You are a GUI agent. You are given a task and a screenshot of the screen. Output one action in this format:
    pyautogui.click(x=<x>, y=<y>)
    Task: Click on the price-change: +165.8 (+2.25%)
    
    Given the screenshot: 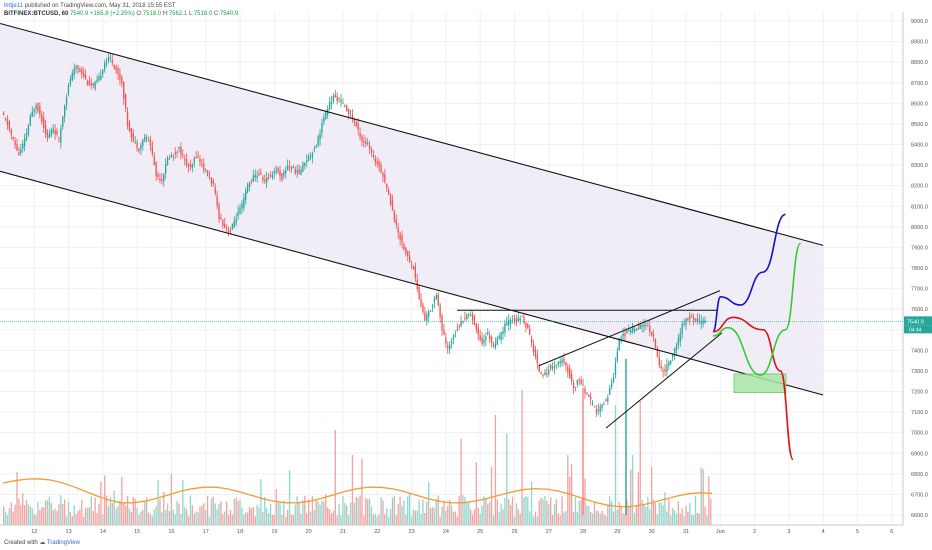 What is the action you would take?
    pyautogui.click(x=112, y=14)
    